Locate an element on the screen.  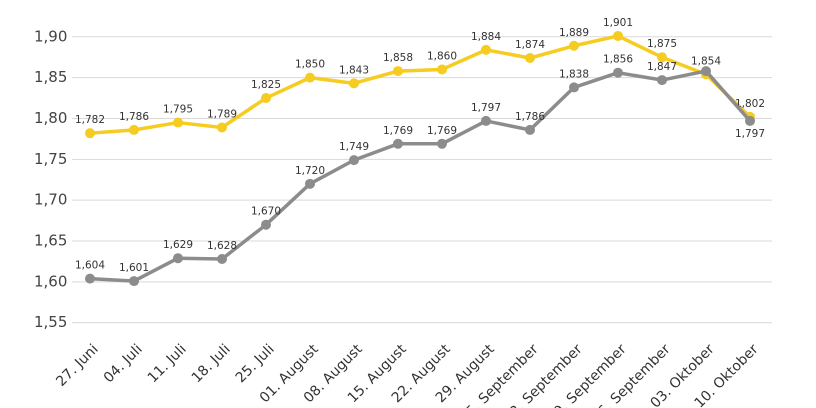
x-tick-label: 04. Juli is located at coordinates (123, 363).